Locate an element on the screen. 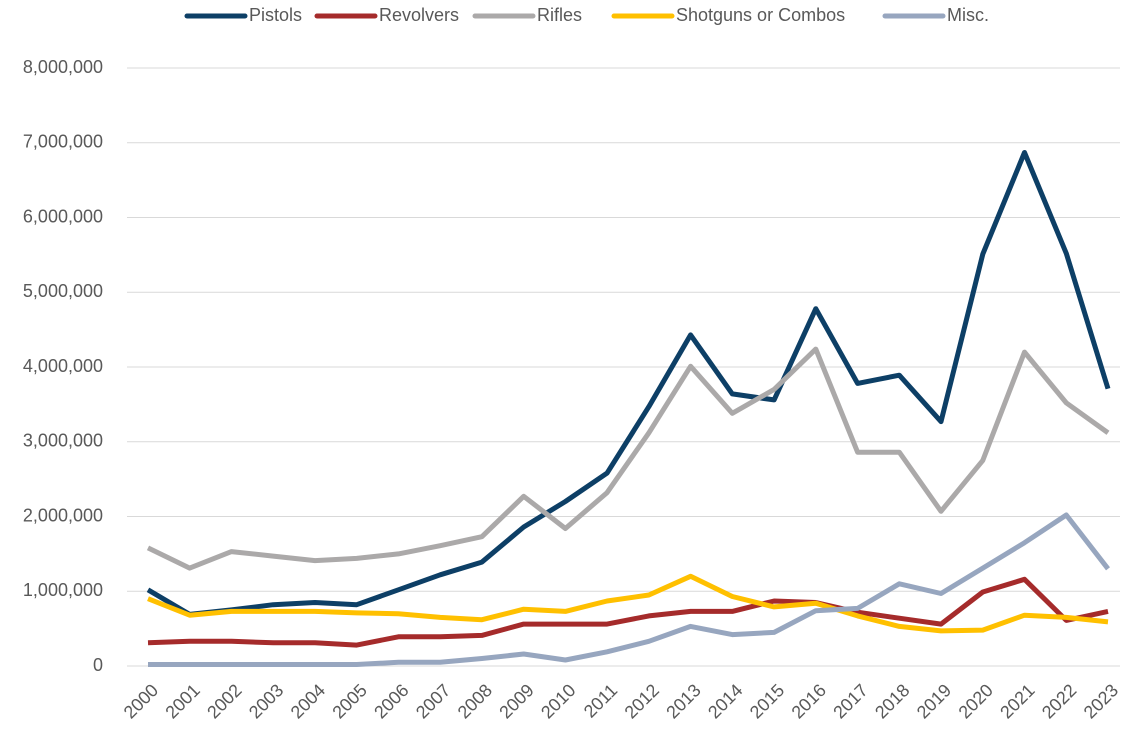  y-tick-label: 5,000,000 is located at coordinates (63, 291).